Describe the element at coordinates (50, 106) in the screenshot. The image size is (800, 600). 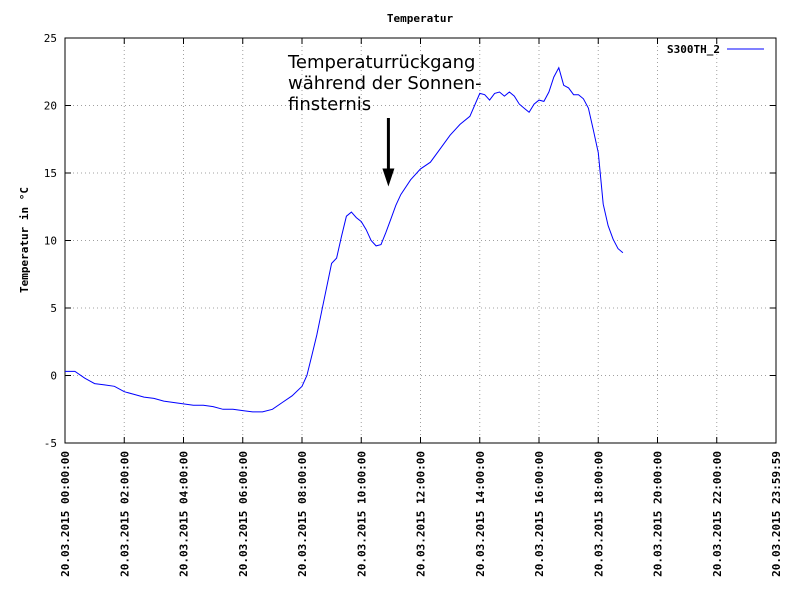
I see `y-tick-label: 20` at that location.